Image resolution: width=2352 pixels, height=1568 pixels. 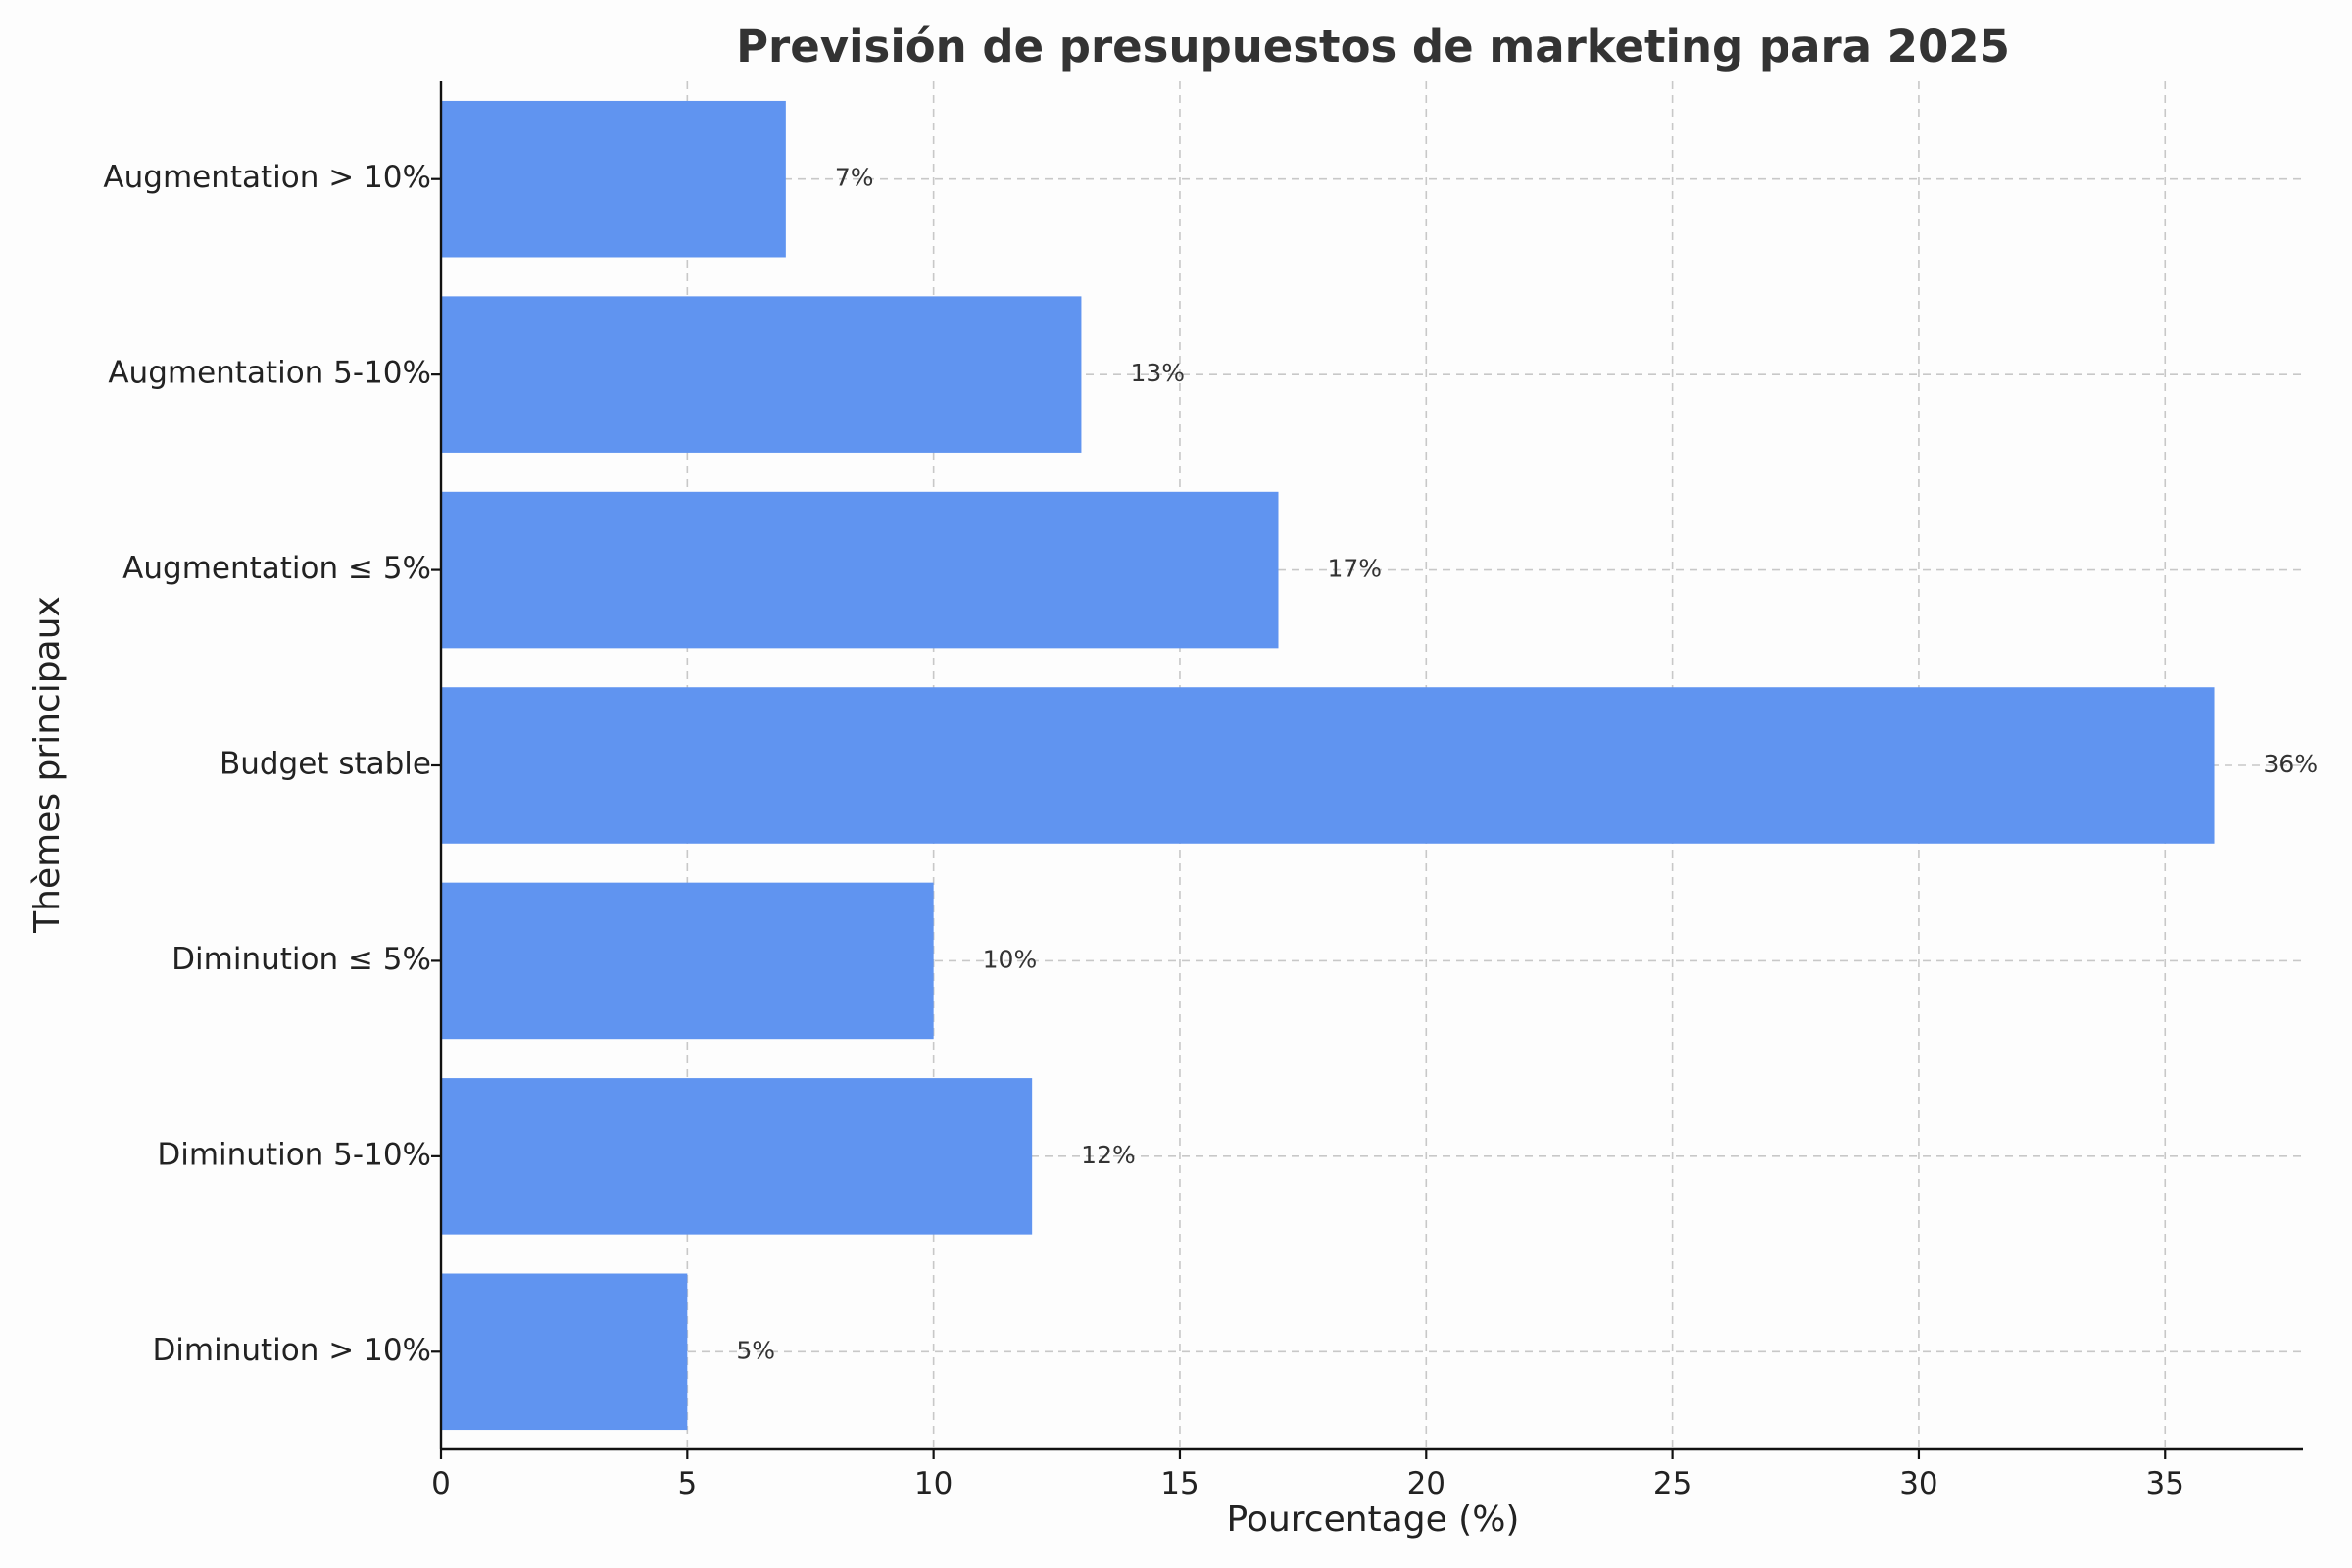 I want to click on y-tick-label-5: Augmentation 5-10%, so click(x=269, y=373).